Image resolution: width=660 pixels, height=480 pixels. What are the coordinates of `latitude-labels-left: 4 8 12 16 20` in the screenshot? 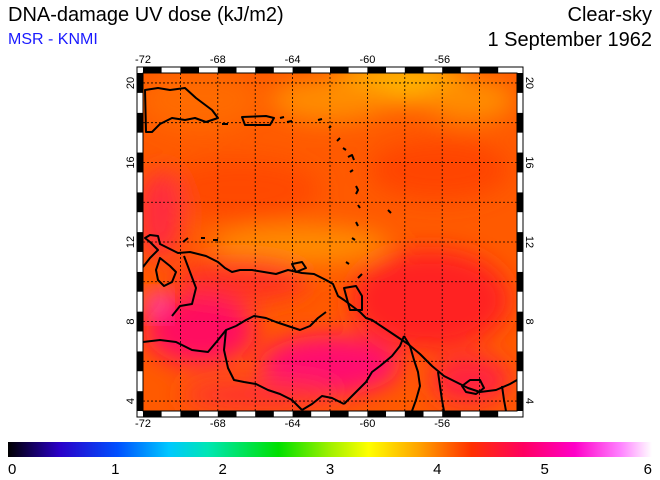 It's located at (131, 240).